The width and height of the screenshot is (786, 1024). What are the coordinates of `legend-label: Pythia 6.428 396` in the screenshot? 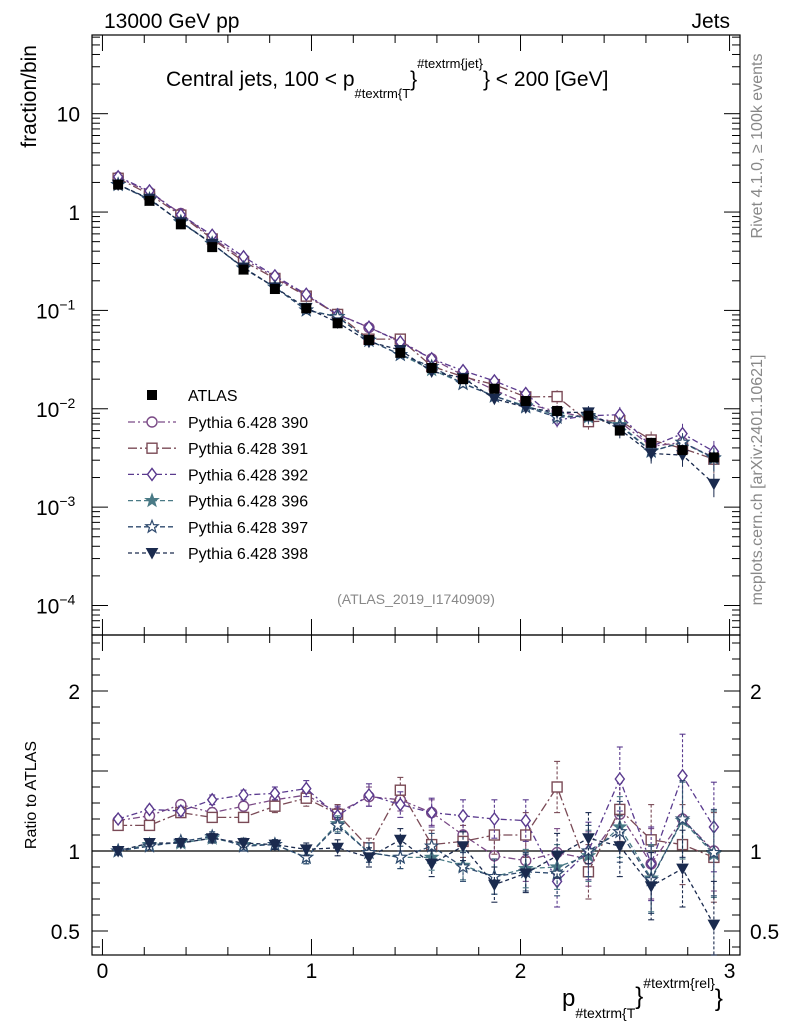 It's located at (248, 502).